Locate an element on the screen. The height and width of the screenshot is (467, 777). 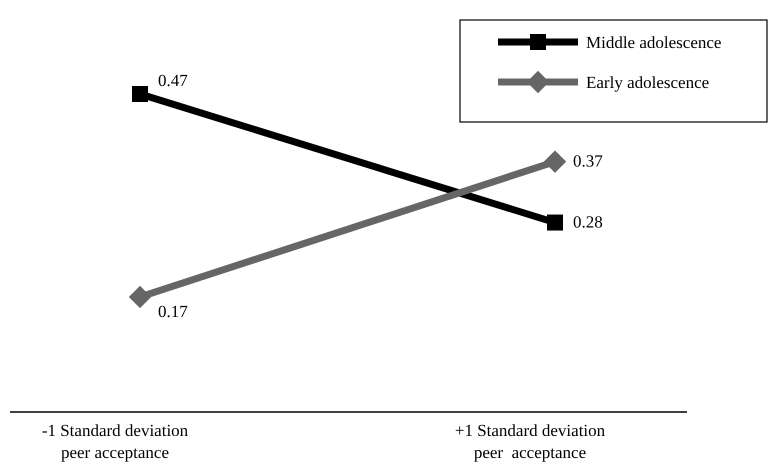
legend-label: Early adolescence is located at coordinates (648, 82).